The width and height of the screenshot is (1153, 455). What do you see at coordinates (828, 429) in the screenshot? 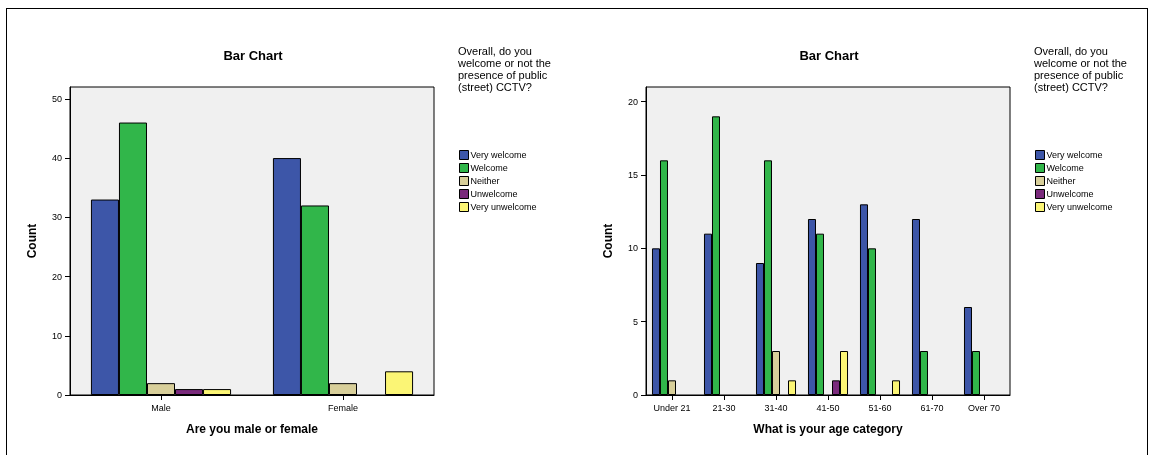
I see `x-axis-title: What is your age category` at bounding box center [828, 429].